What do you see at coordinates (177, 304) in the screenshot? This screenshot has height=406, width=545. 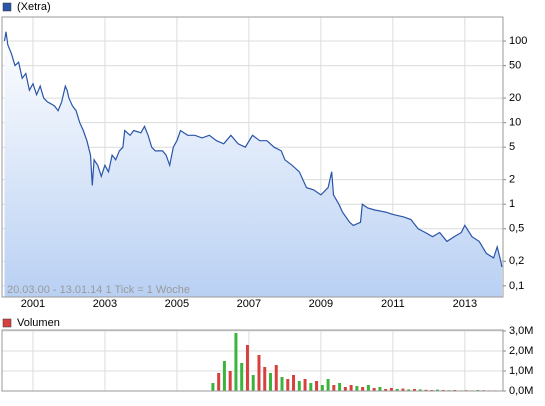 I see `x-tick-label: 2005` at bounding box center [177, 304].